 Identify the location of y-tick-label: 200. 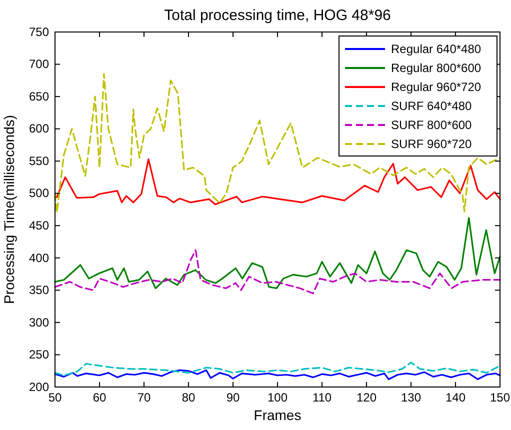
(39, 387).